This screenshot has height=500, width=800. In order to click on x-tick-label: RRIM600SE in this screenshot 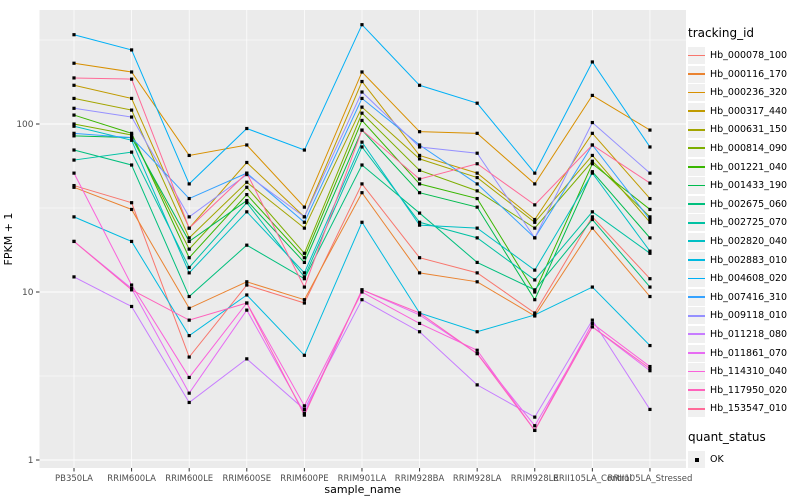, I will do `click(246, 479)`.